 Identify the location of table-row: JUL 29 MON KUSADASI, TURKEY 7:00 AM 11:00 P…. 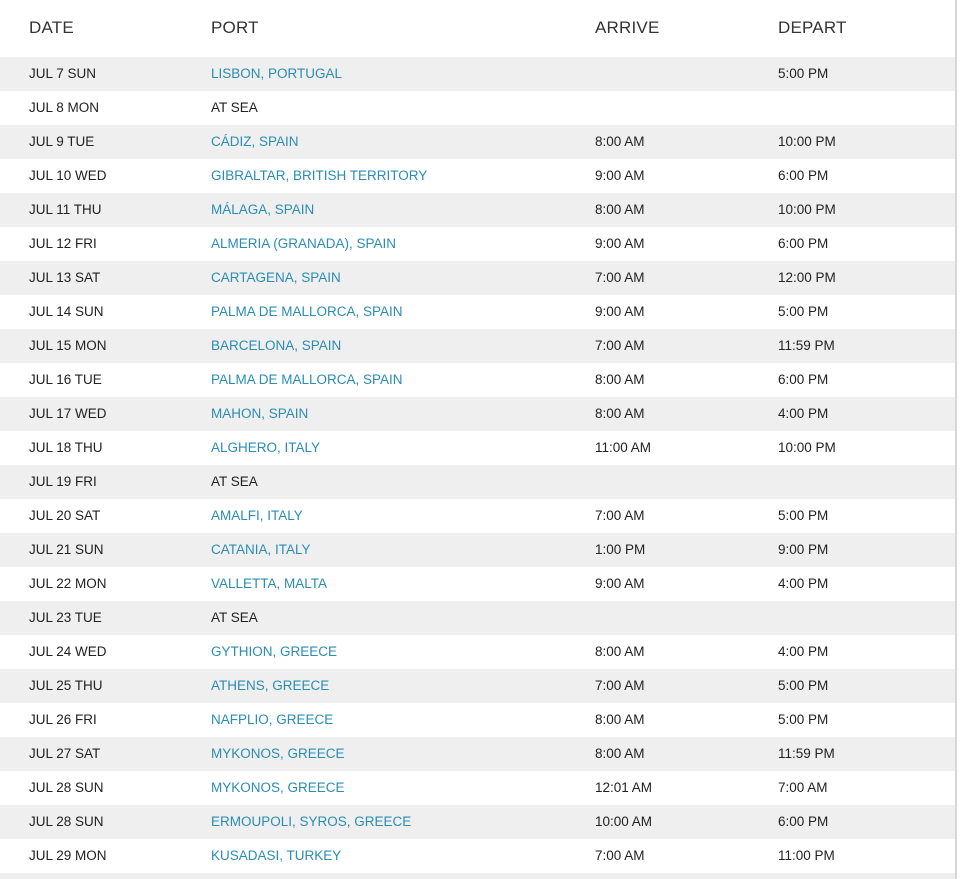
(477, 856).